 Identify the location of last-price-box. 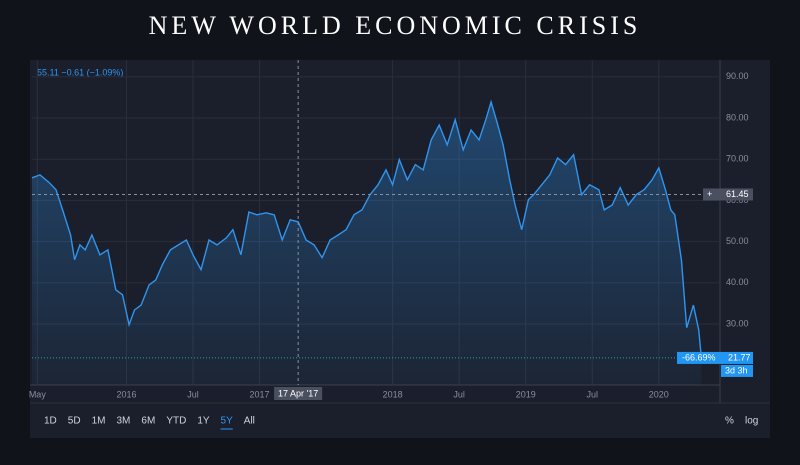
(715, 357).